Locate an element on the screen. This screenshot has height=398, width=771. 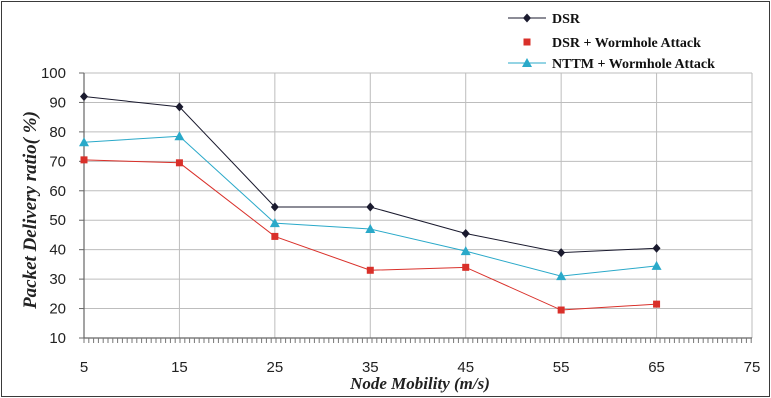
legend-item: DSR + Wormhole Attack is located at coordinates (612, 43).